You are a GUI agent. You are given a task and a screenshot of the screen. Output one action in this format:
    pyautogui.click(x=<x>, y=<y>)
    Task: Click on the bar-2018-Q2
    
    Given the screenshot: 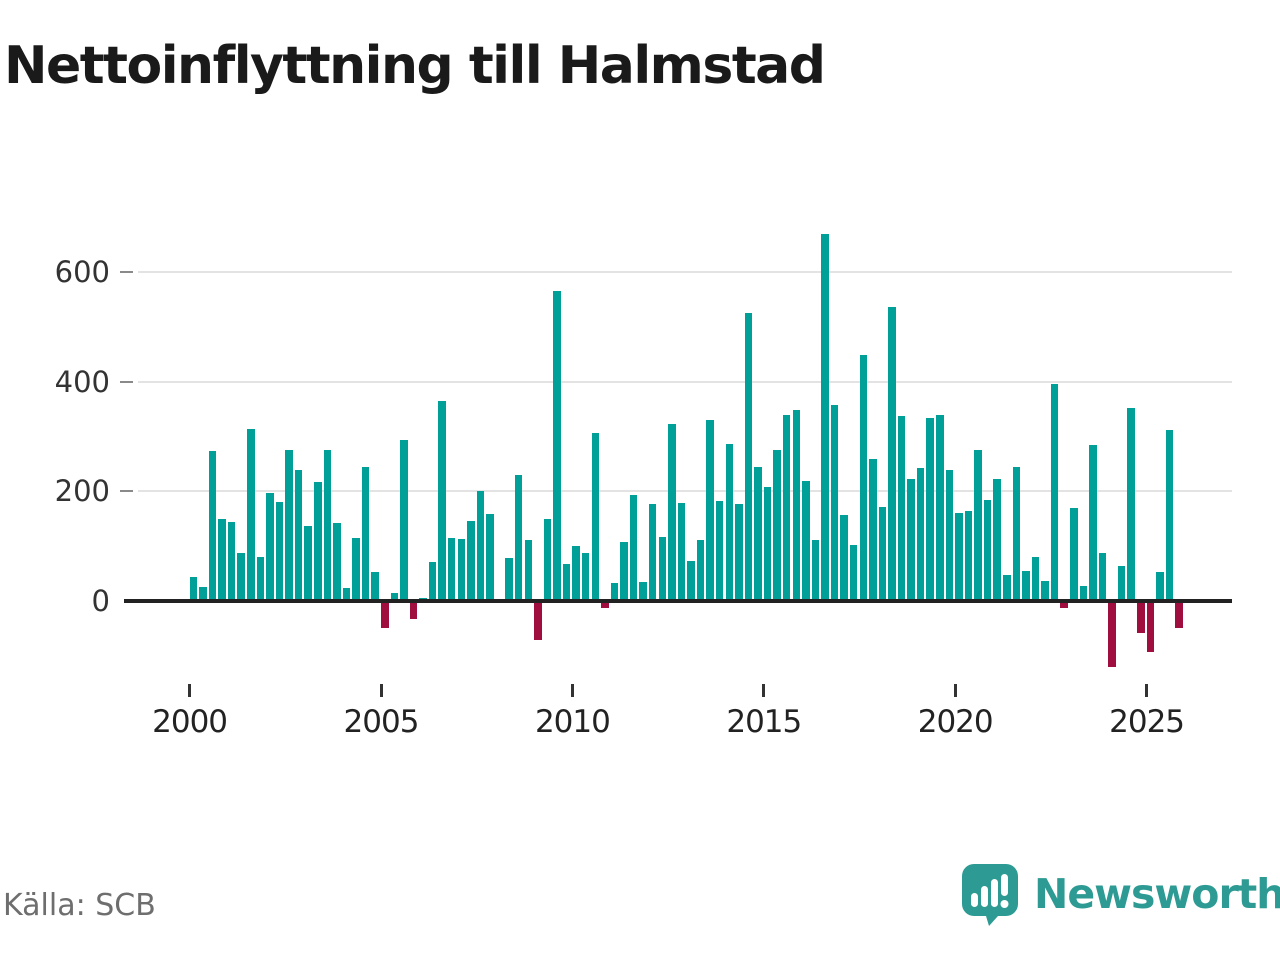 What is the action you would take?
    pyautogui.click(x=892, y=454)
    